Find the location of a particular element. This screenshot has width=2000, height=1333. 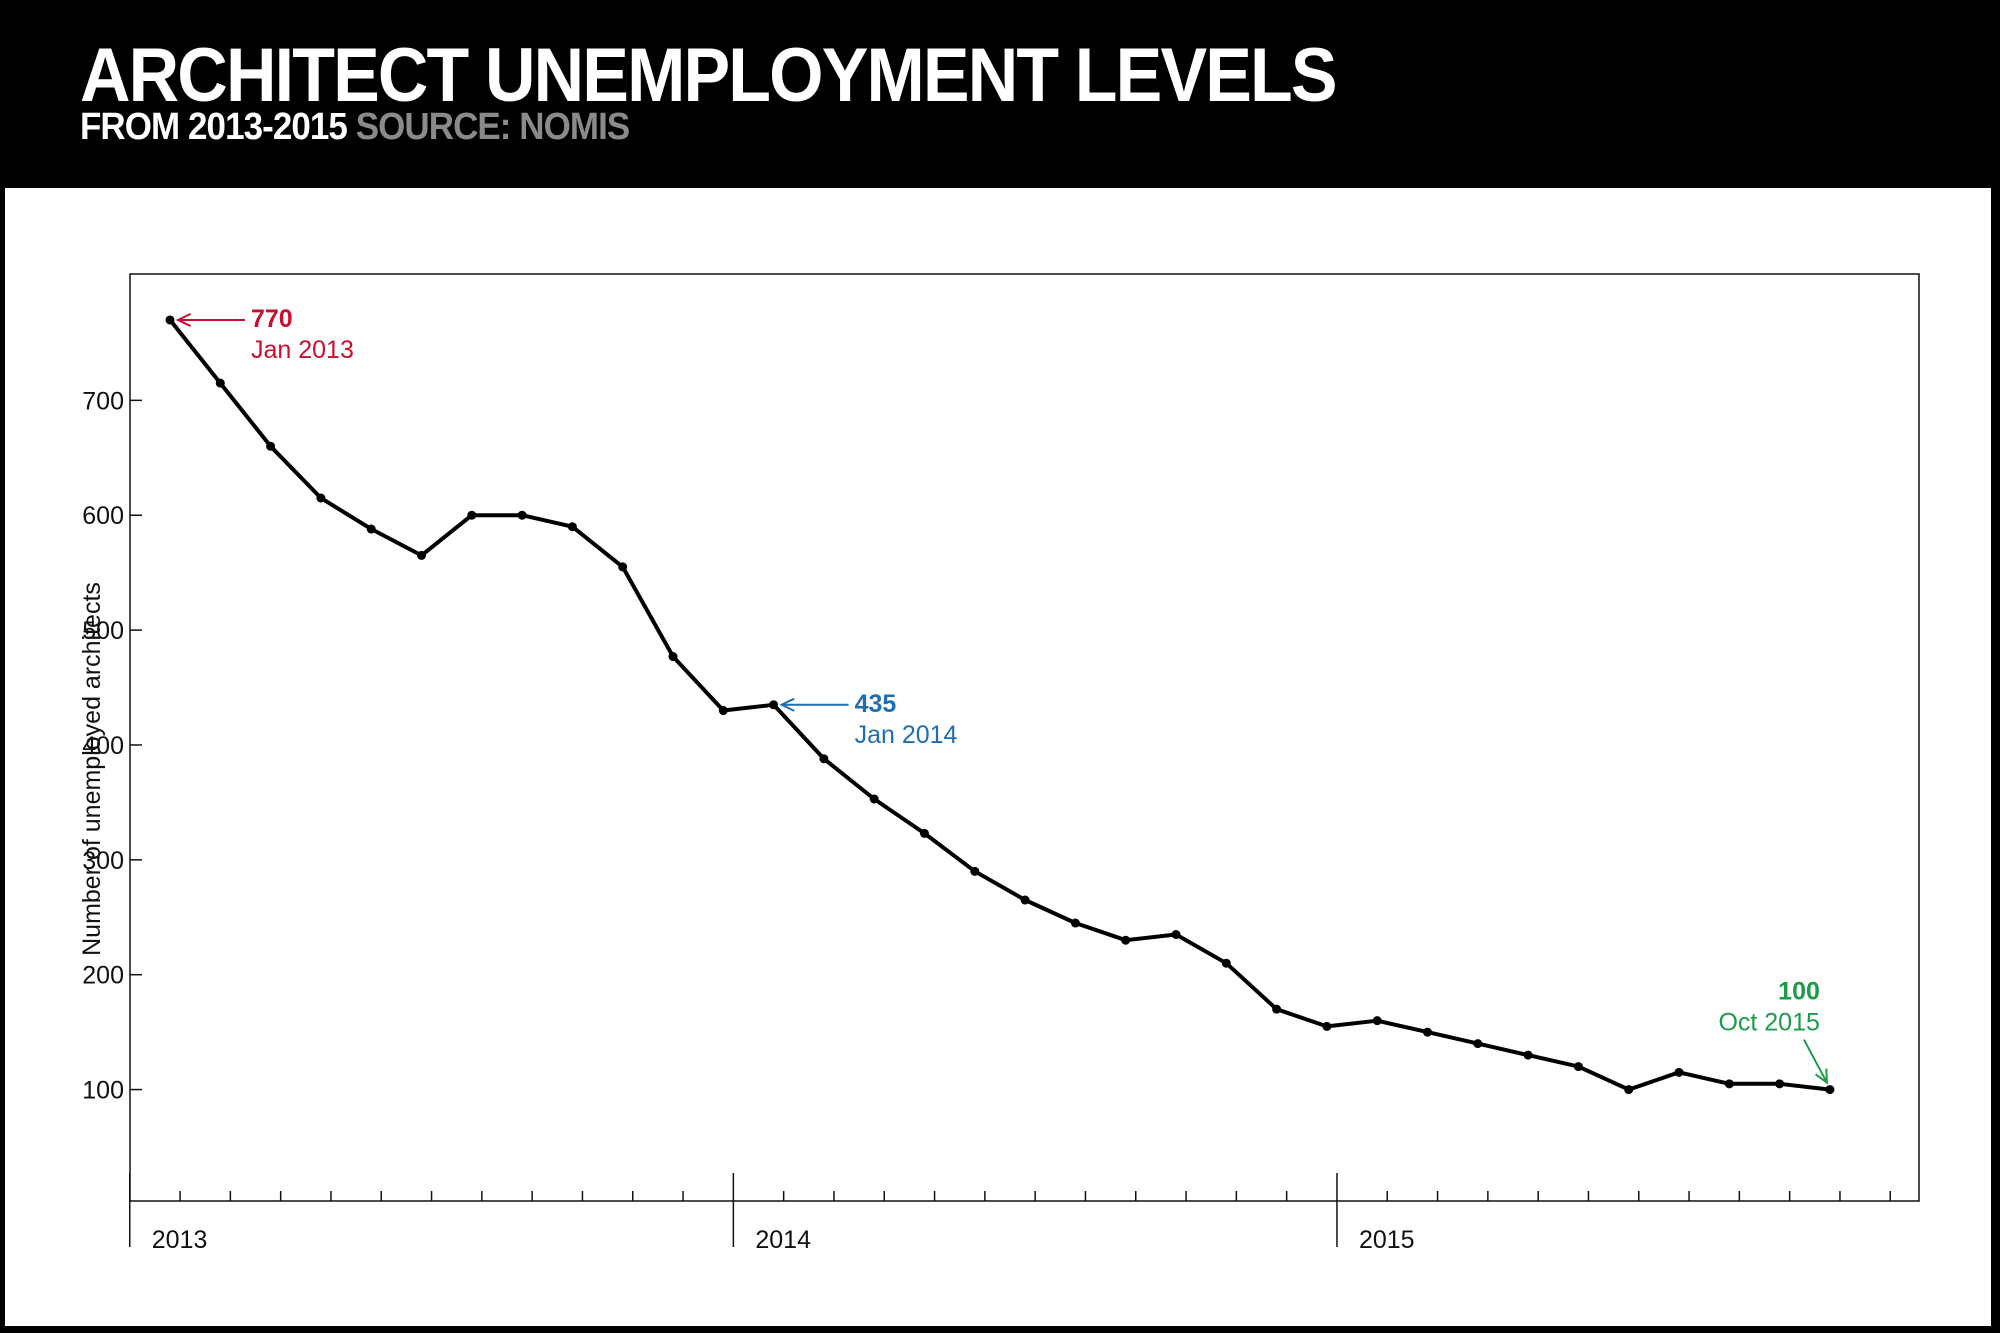

y-tick-label: 400 is located at coordinates (103, 746).